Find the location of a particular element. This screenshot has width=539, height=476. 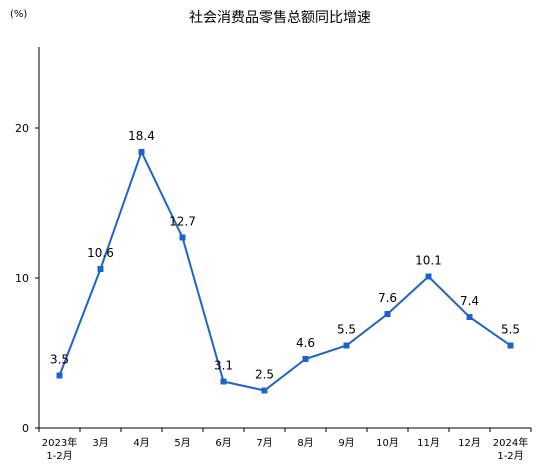

x-tick-label: 4月 is located at coordinates (141, 443).